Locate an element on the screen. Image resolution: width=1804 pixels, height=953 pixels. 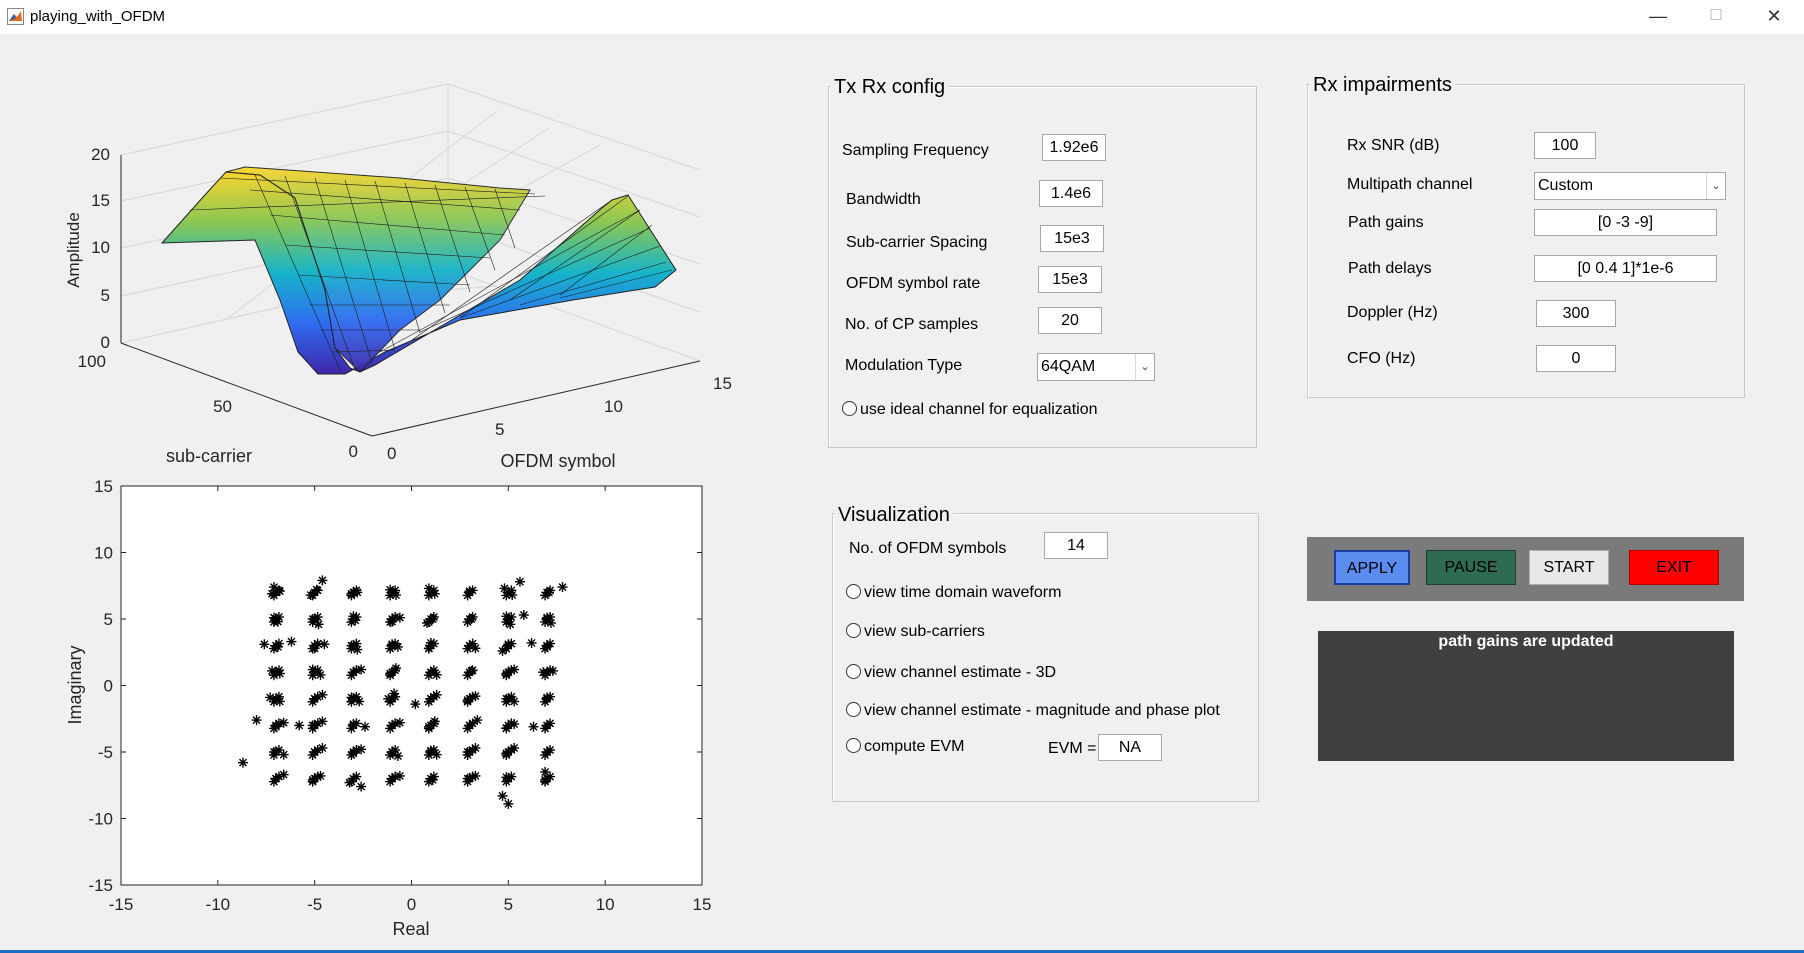
evm-value-field: NA is located at coordinates (1130, 747).